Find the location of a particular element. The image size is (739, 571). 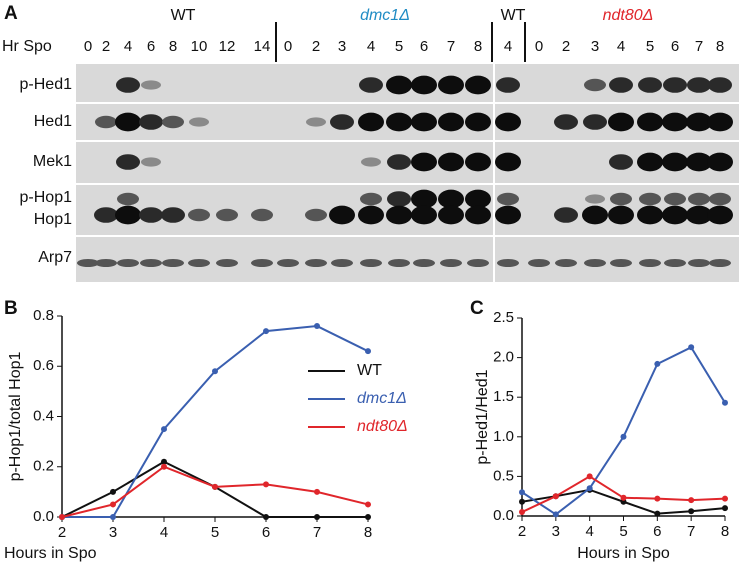

row-label: p-Hed1 is located at coordinates (46, 84).